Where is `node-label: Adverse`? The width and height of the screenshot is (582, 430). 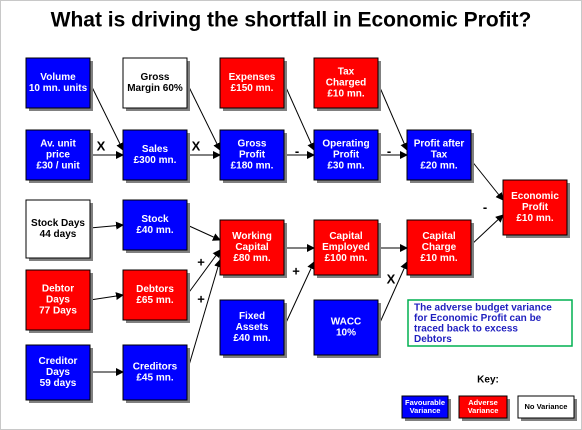
node-label: Adverse is located at coordinates (483, 402).